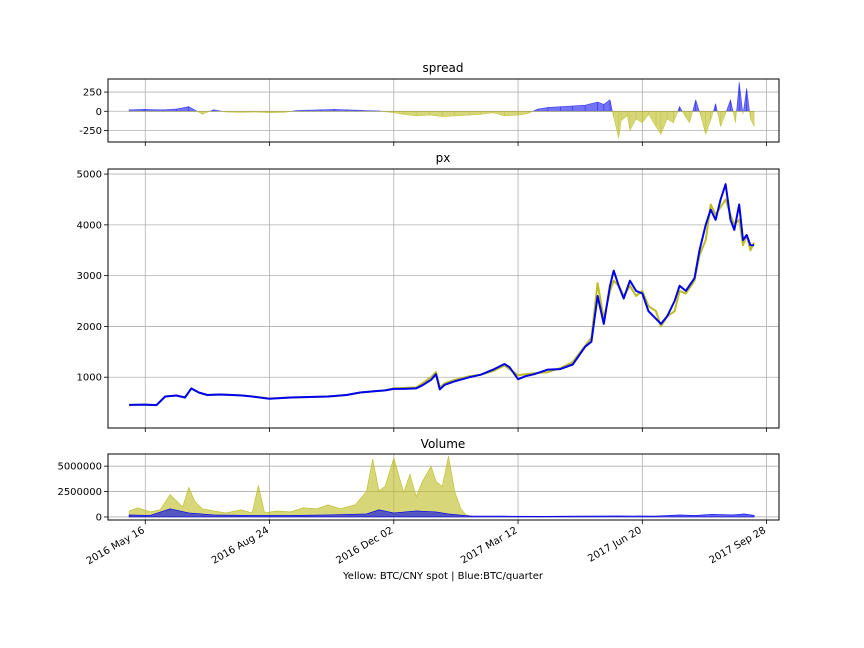  Describe the element at coordinates (443, 444) in the screenshot. I see `volume-title: Volume` at that location.